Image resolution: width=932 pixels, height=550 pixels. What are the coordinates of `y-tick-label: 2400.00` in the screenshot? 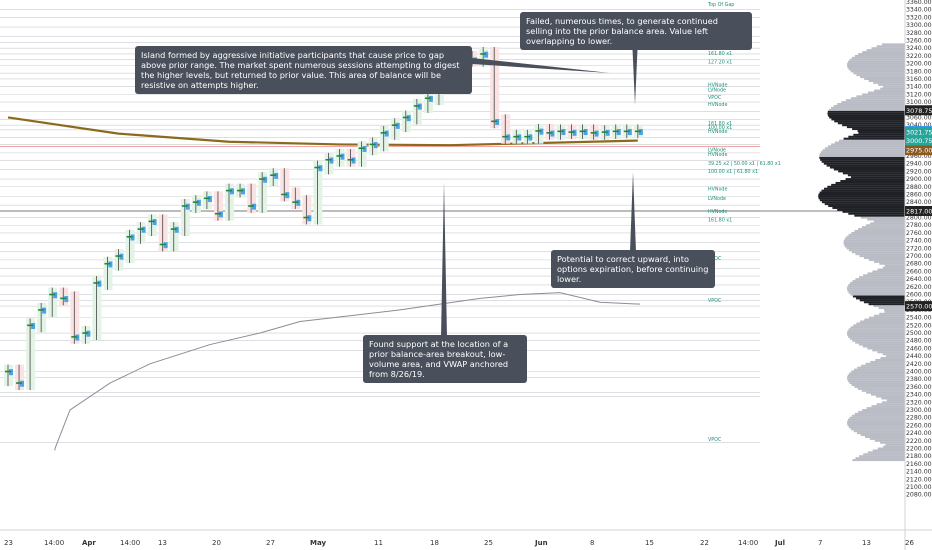 It's located at (919, 372).